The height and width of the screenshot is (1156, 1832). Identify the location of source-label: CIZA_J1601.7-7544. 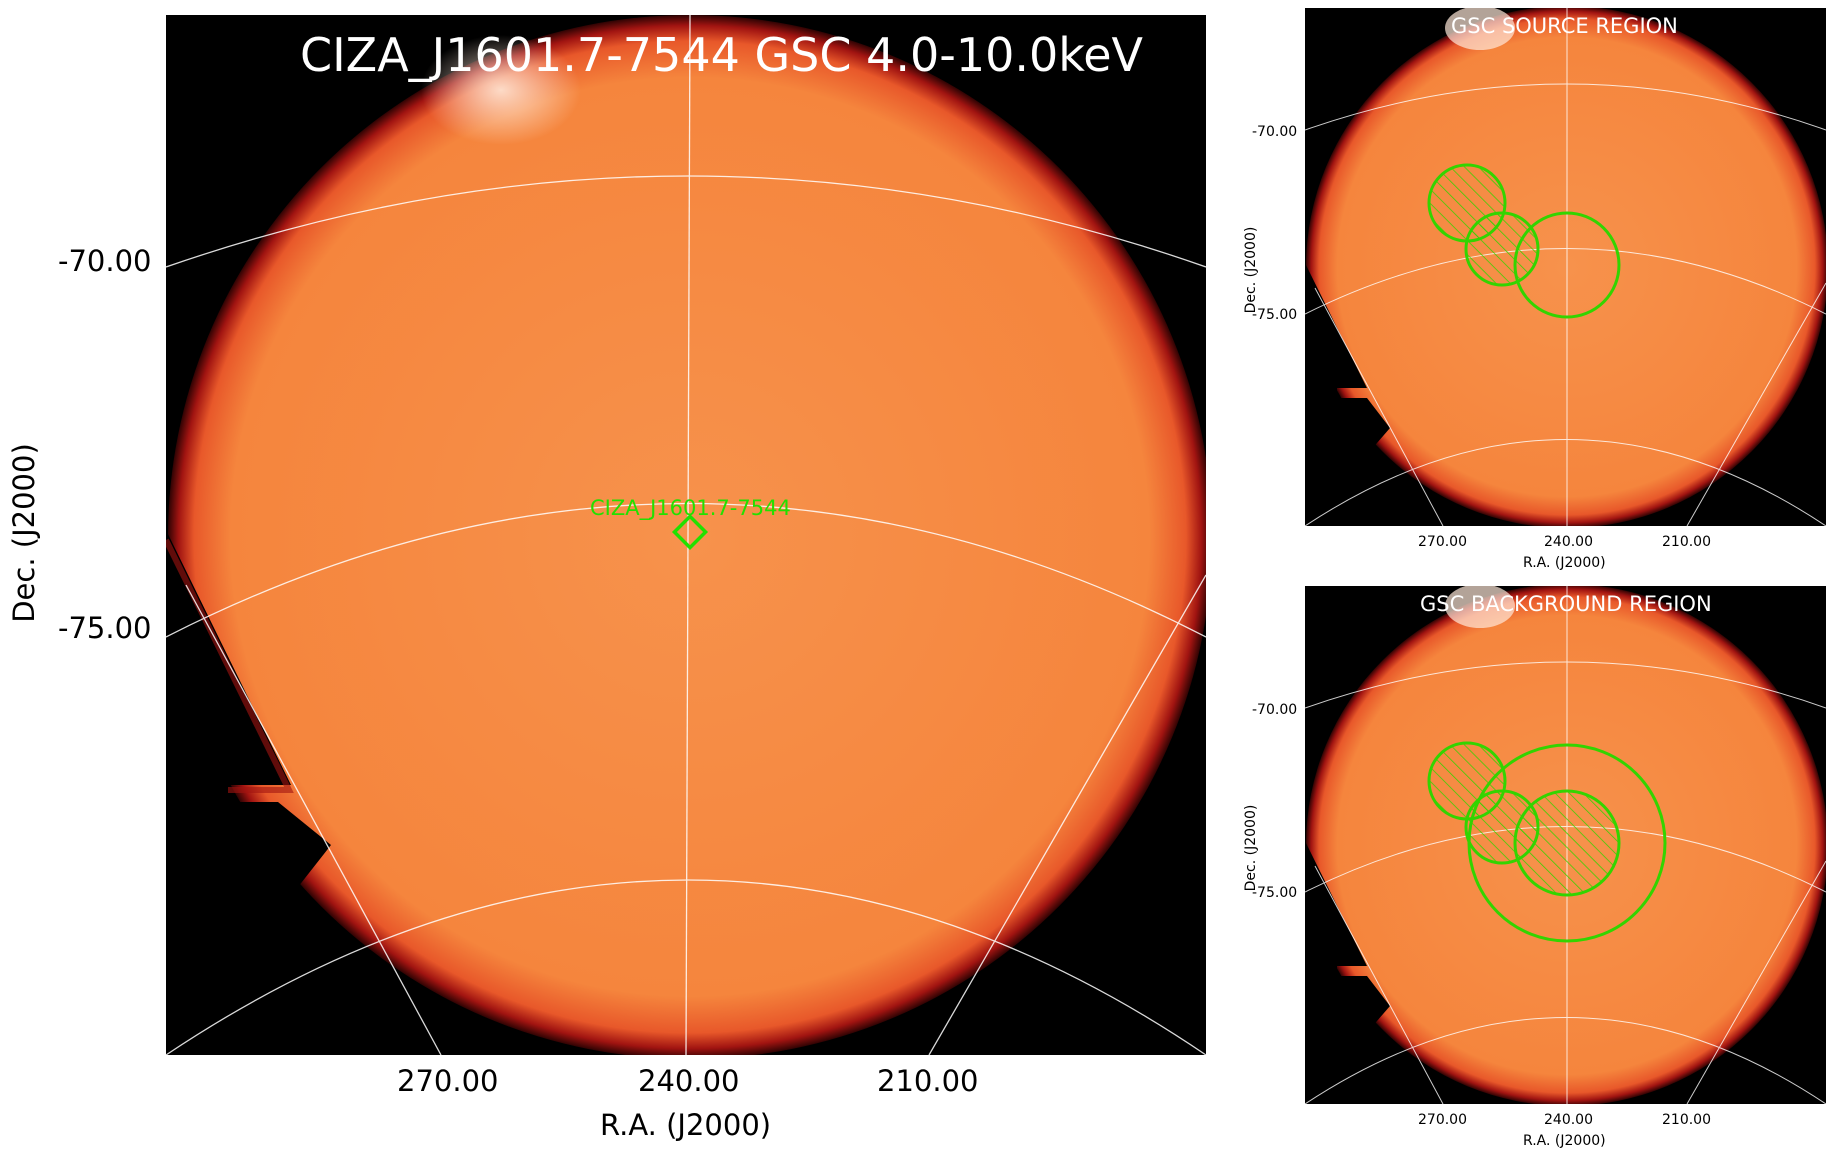
(690, 508).